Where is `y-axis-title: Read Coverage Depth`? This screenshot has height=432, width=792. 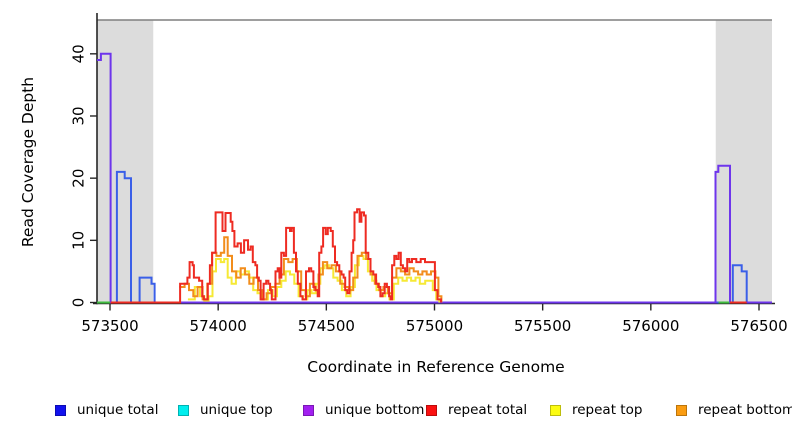 y-axis-title: Read Coverage Depth is located at coordinates (28, 162).